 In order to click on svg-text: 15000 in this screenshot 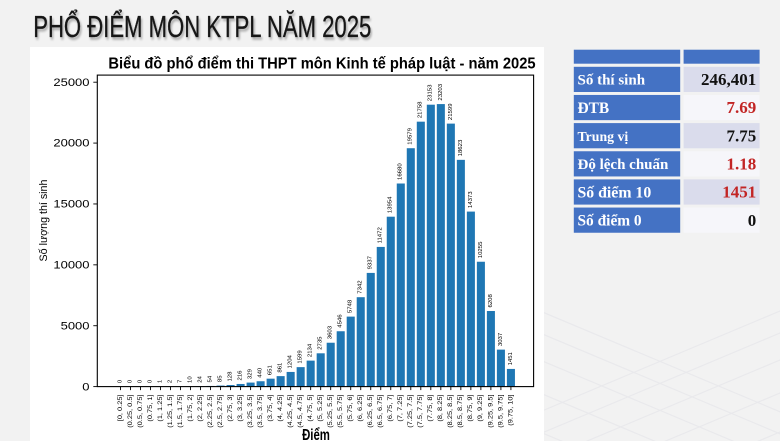, I will do `click(71, 204)`.